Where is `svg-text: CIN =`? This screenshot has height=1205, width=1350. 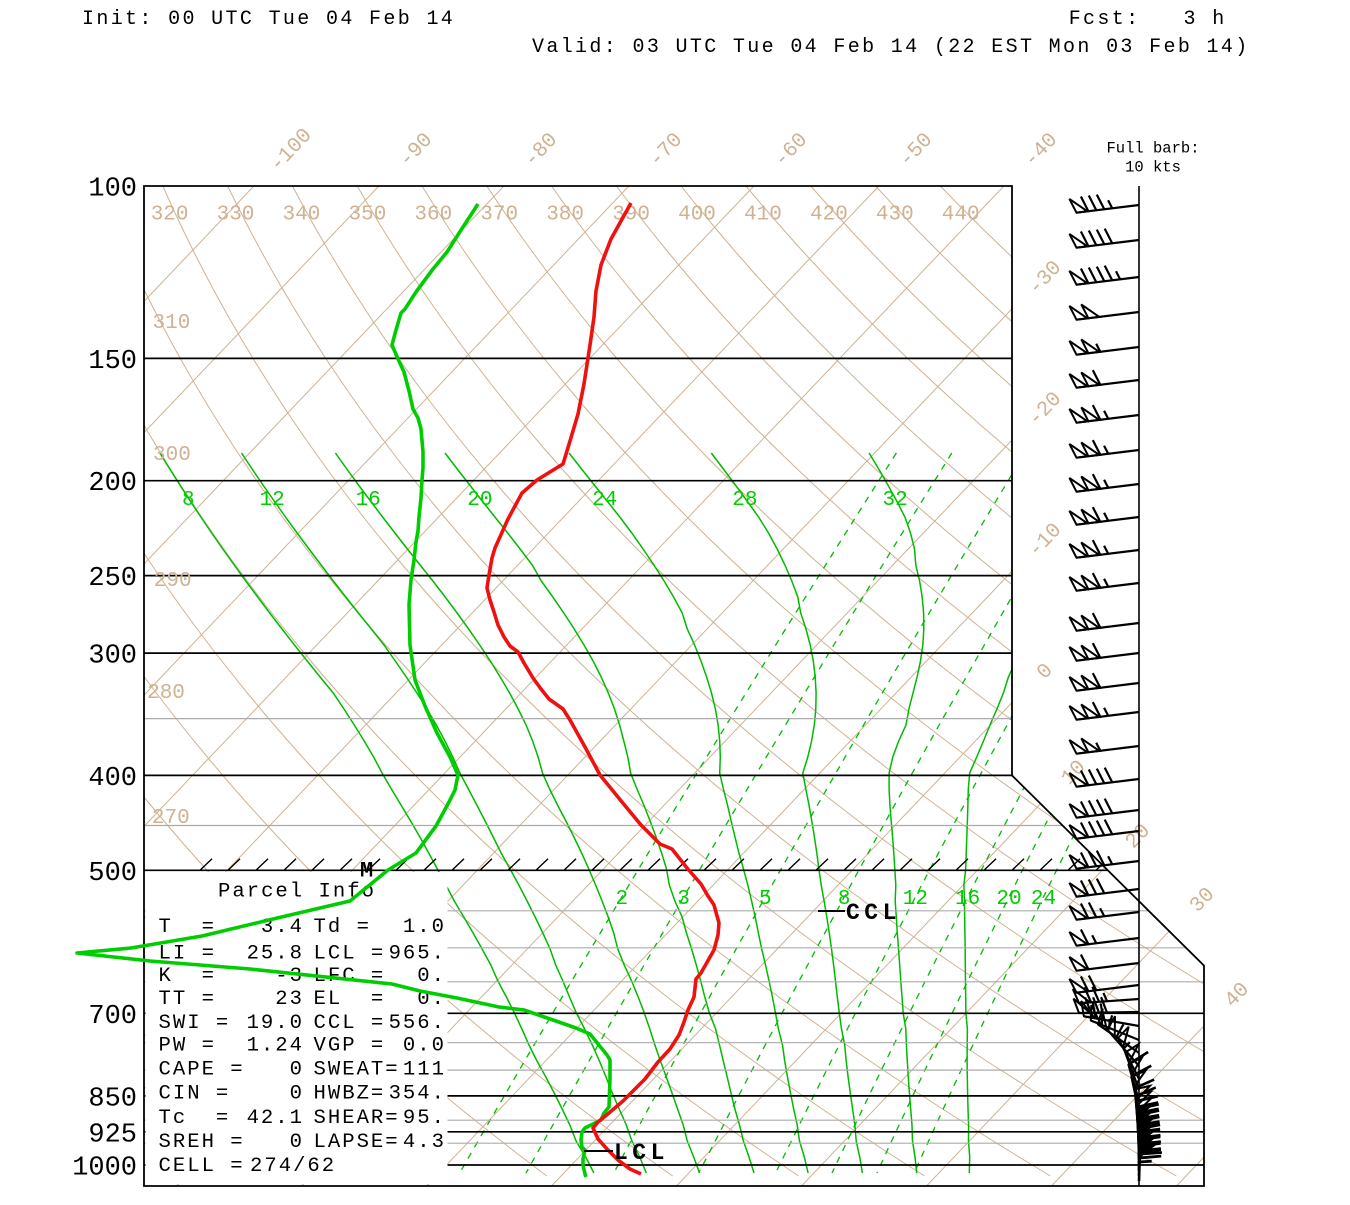 svg-text: CIN = is located at coordinates (195, 1094).